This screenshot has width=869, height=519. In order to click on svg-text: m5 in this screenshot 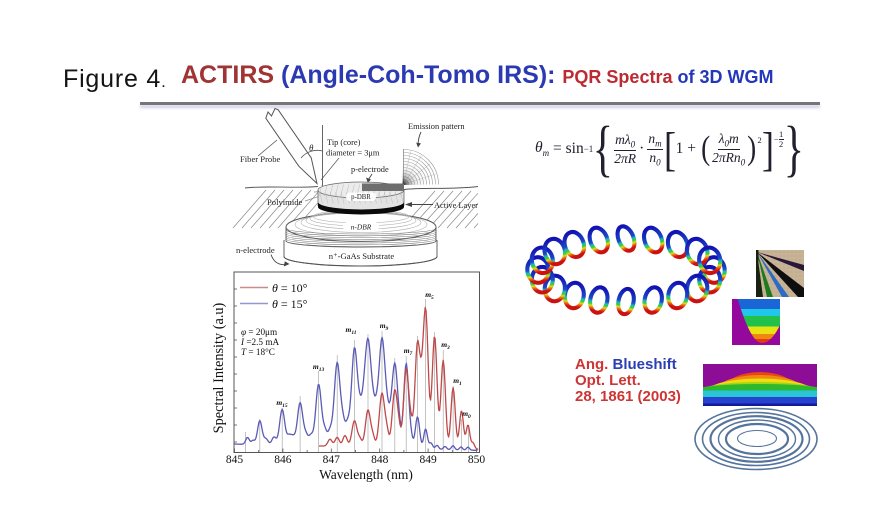, I will do `click(429, 295)`.